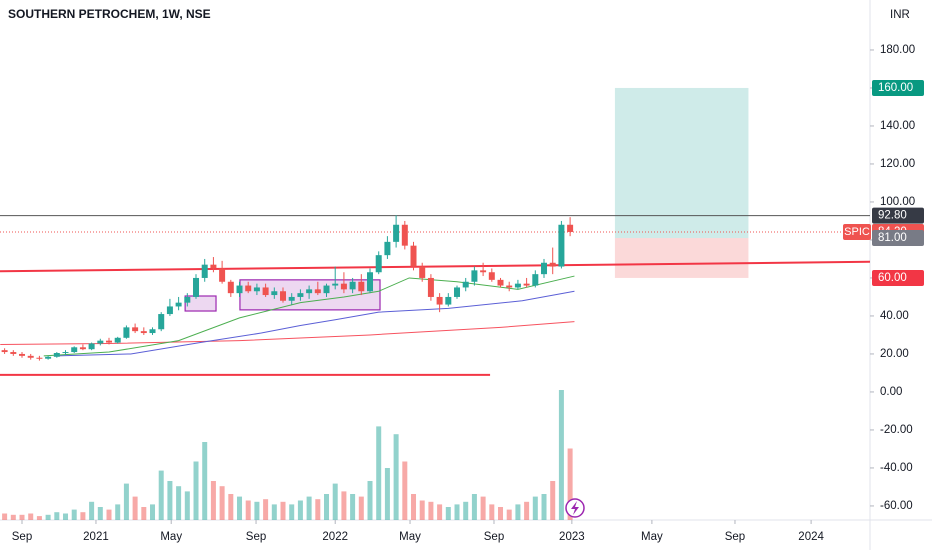 The width and height of the screenshot is (932, 550). I want to click on target-label: 160.00, so click(895, 88).